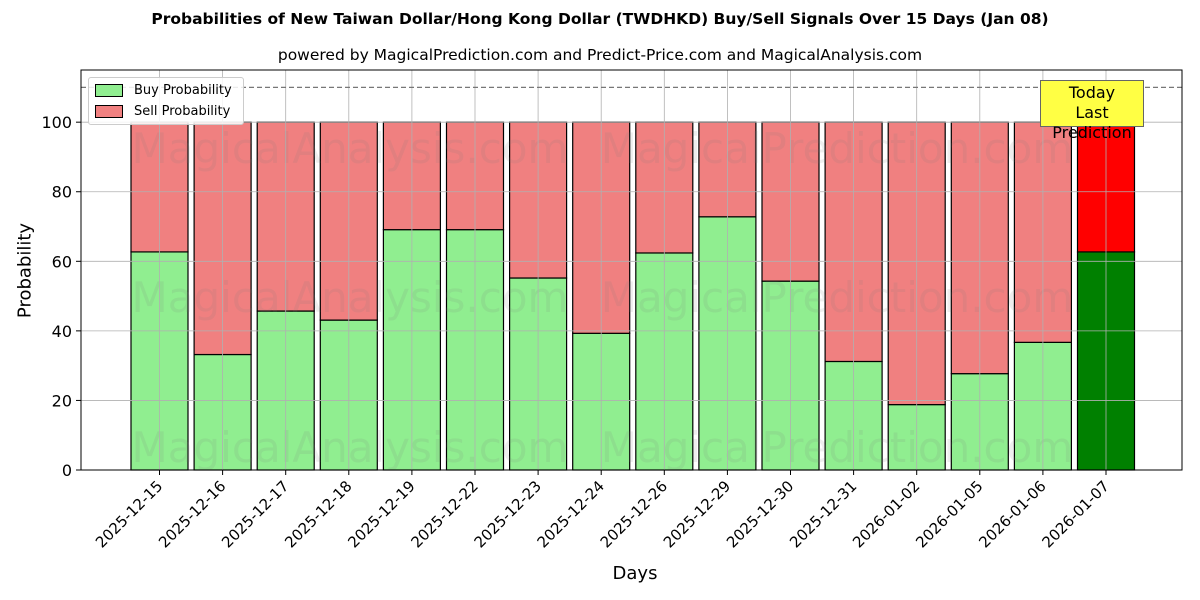  Describe the element at coordinates (634, 514) in the screenshot. I see `x-tick-label: 2025-12-26` at that location.